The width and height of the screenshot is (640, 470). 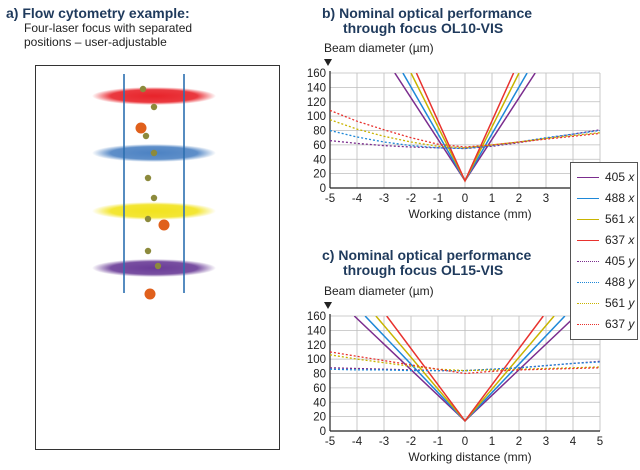 I want to click on legend-item: 637 y, so click(x=607, y=325).